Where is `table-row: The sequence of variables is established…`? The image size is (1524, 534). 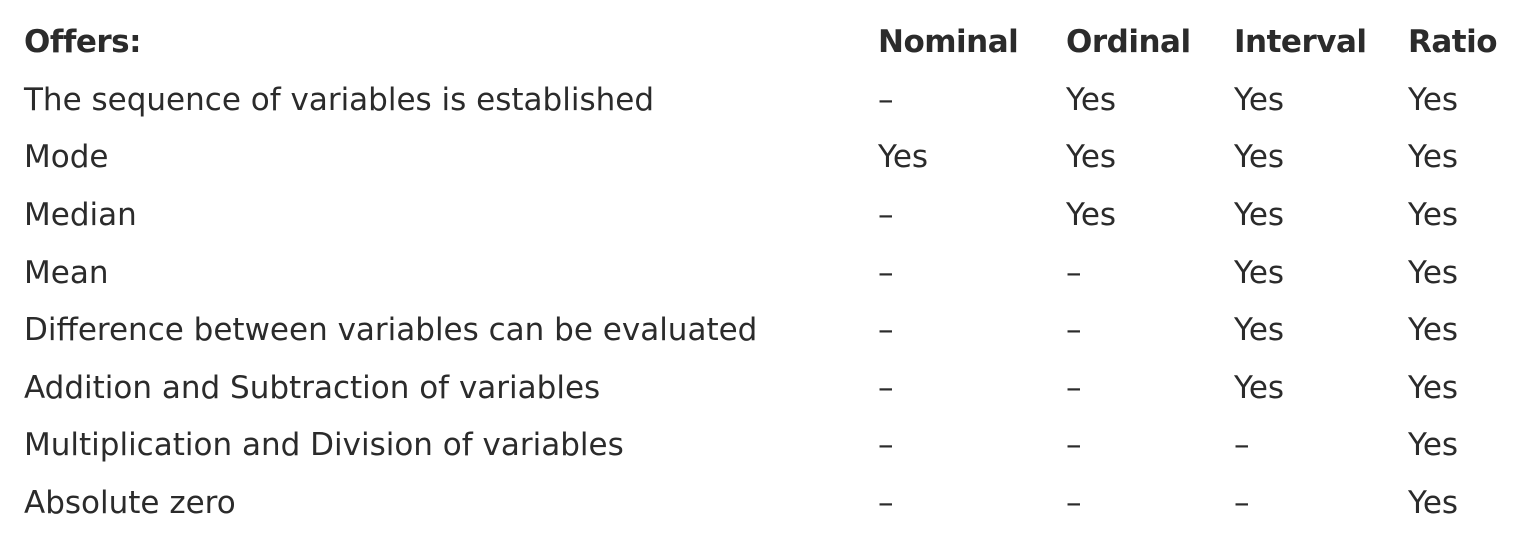
table-row: The sequence of variables is established… is located at coordinates (762, 101).